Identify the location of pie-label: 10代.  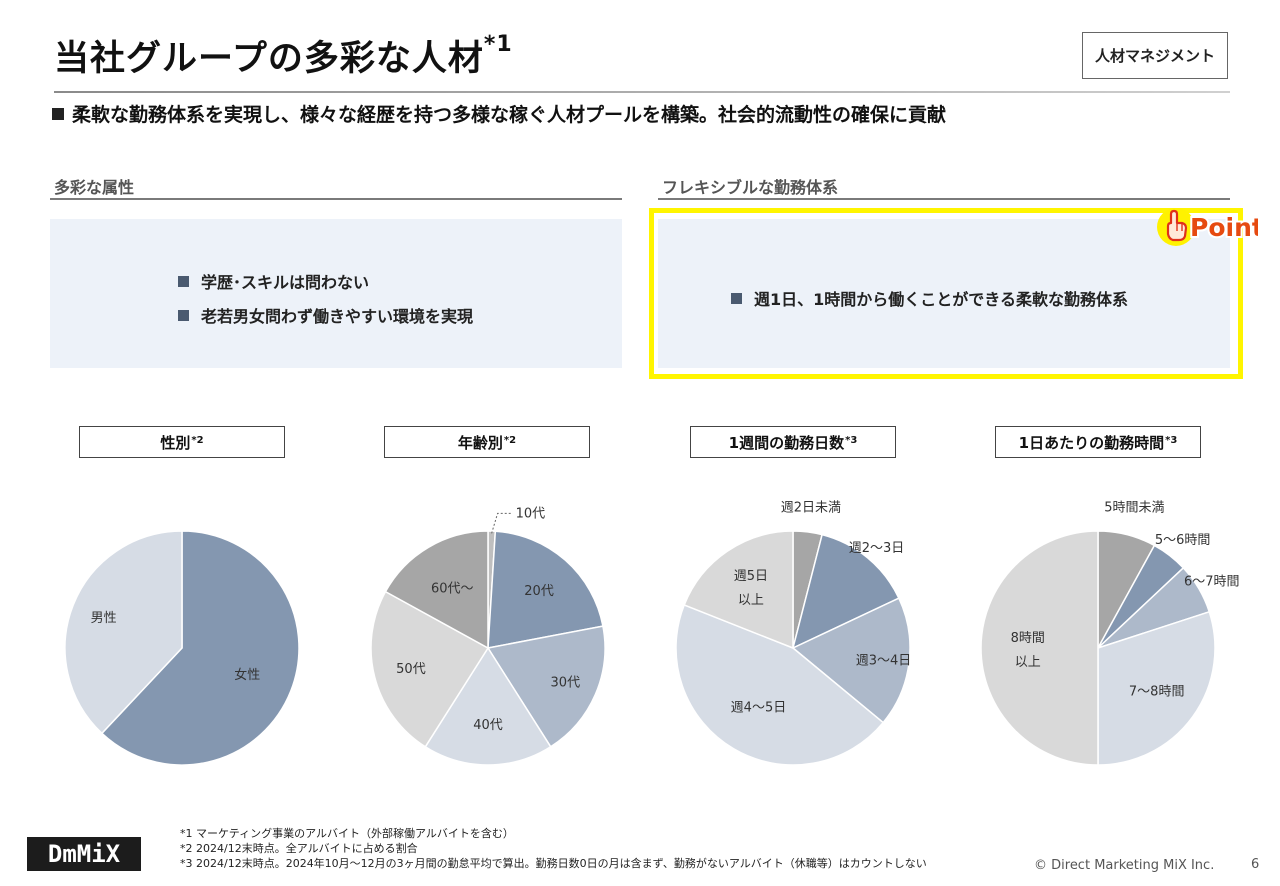
(531, 513).